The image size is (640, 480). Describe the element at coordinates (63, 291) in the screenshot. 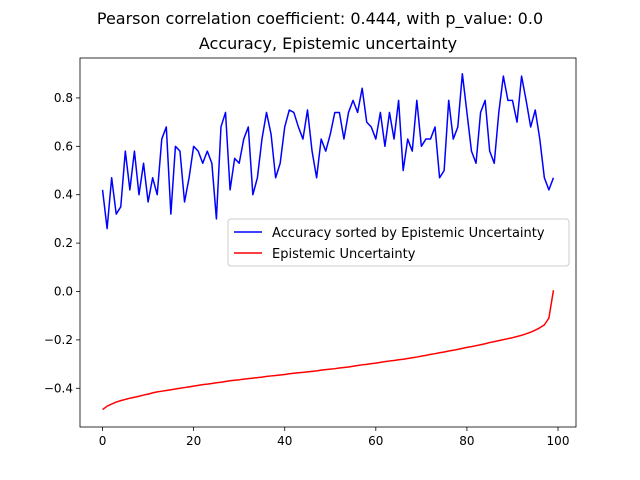

I see `y-tick-label-2: 0.0` at that location.